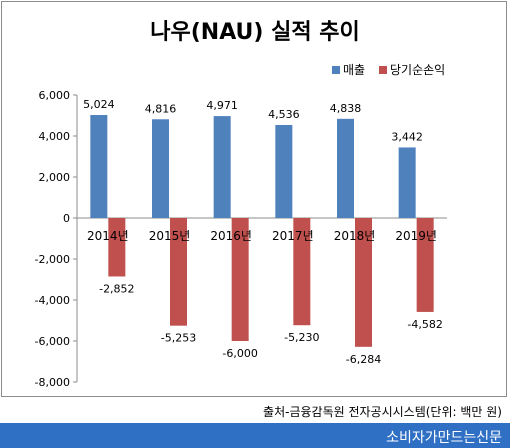 The image size is (510, 448). I want to click on x-tick-label: 2017년, so click(293, 236).